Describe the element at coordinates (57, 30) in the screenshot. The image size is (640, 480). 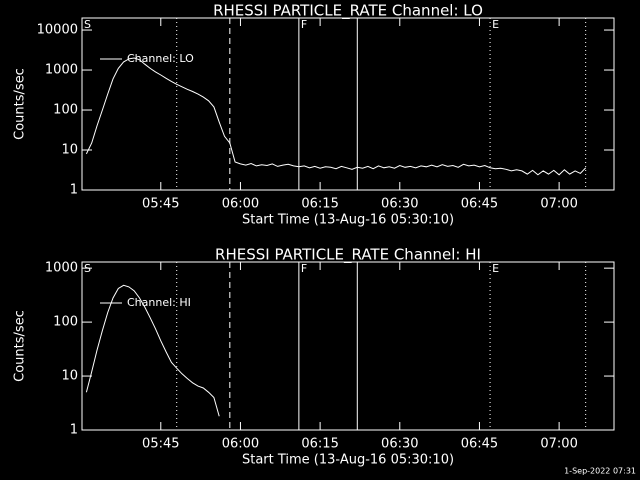
I see `y-tick-label: 10000` at that location.